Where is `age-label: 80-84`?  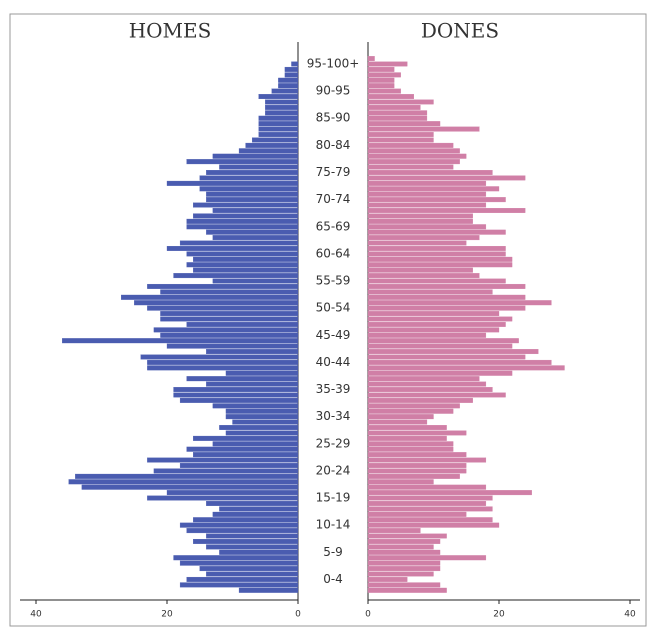 age-label: 80-84 is located at coordinates (333, 145).